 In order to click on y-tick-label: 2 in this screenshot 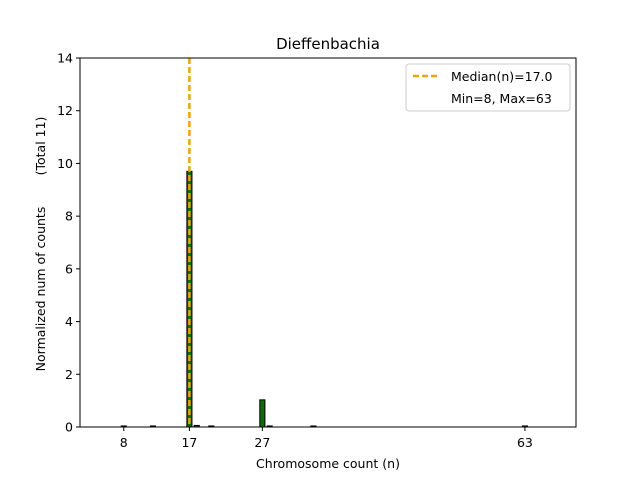, I will do `click(69, 374)`.